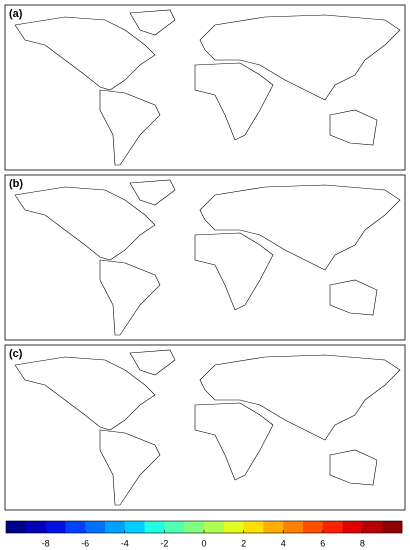 Image resolution: width=410 pixels, height=550 pixels. Describe the element at coordinates (125, 543) in the screenshot. I see `colorbar-tick-label: -4` at that location.